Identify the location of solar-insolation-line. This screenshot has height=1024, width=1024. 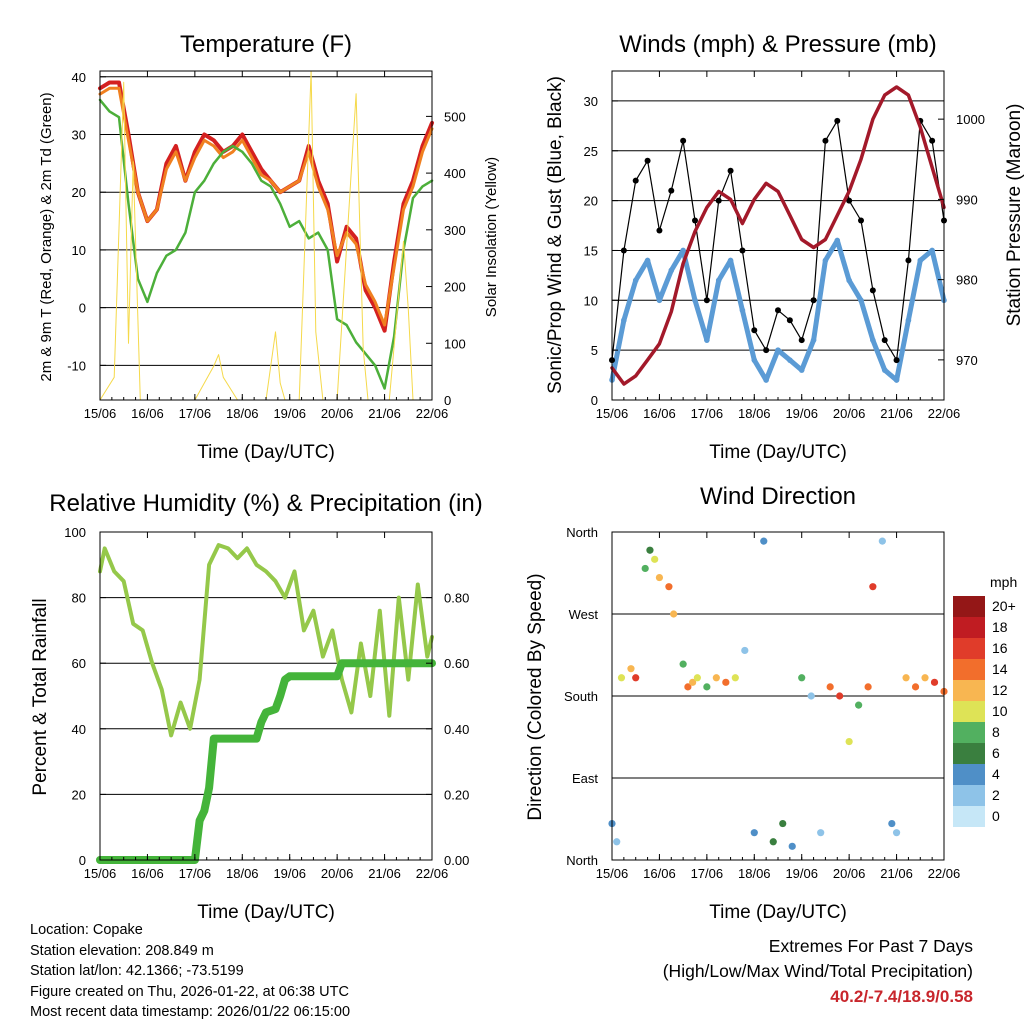
(266, 235).